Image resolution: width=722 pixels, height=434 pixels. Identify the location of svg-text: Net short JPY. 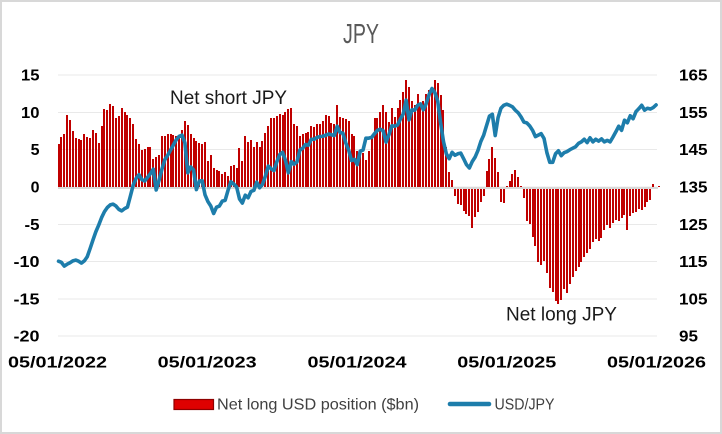
(228, 98).